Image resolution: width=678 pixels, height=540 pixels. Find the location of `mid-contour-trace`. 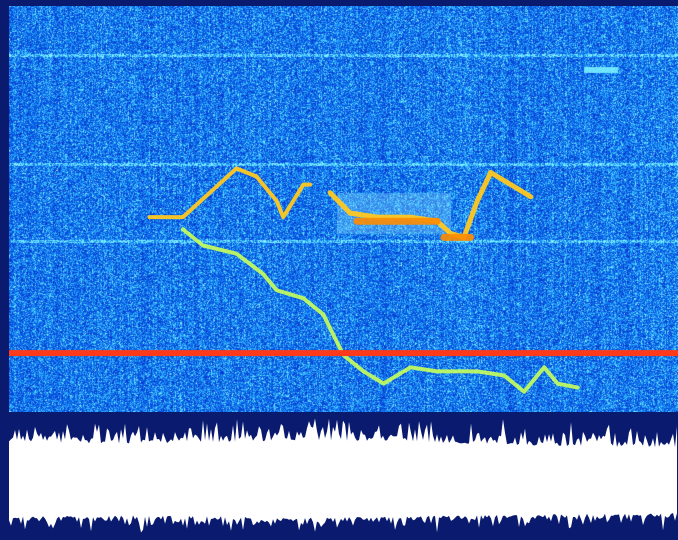

mid-contour-trace is located at coordinates (430, 205).